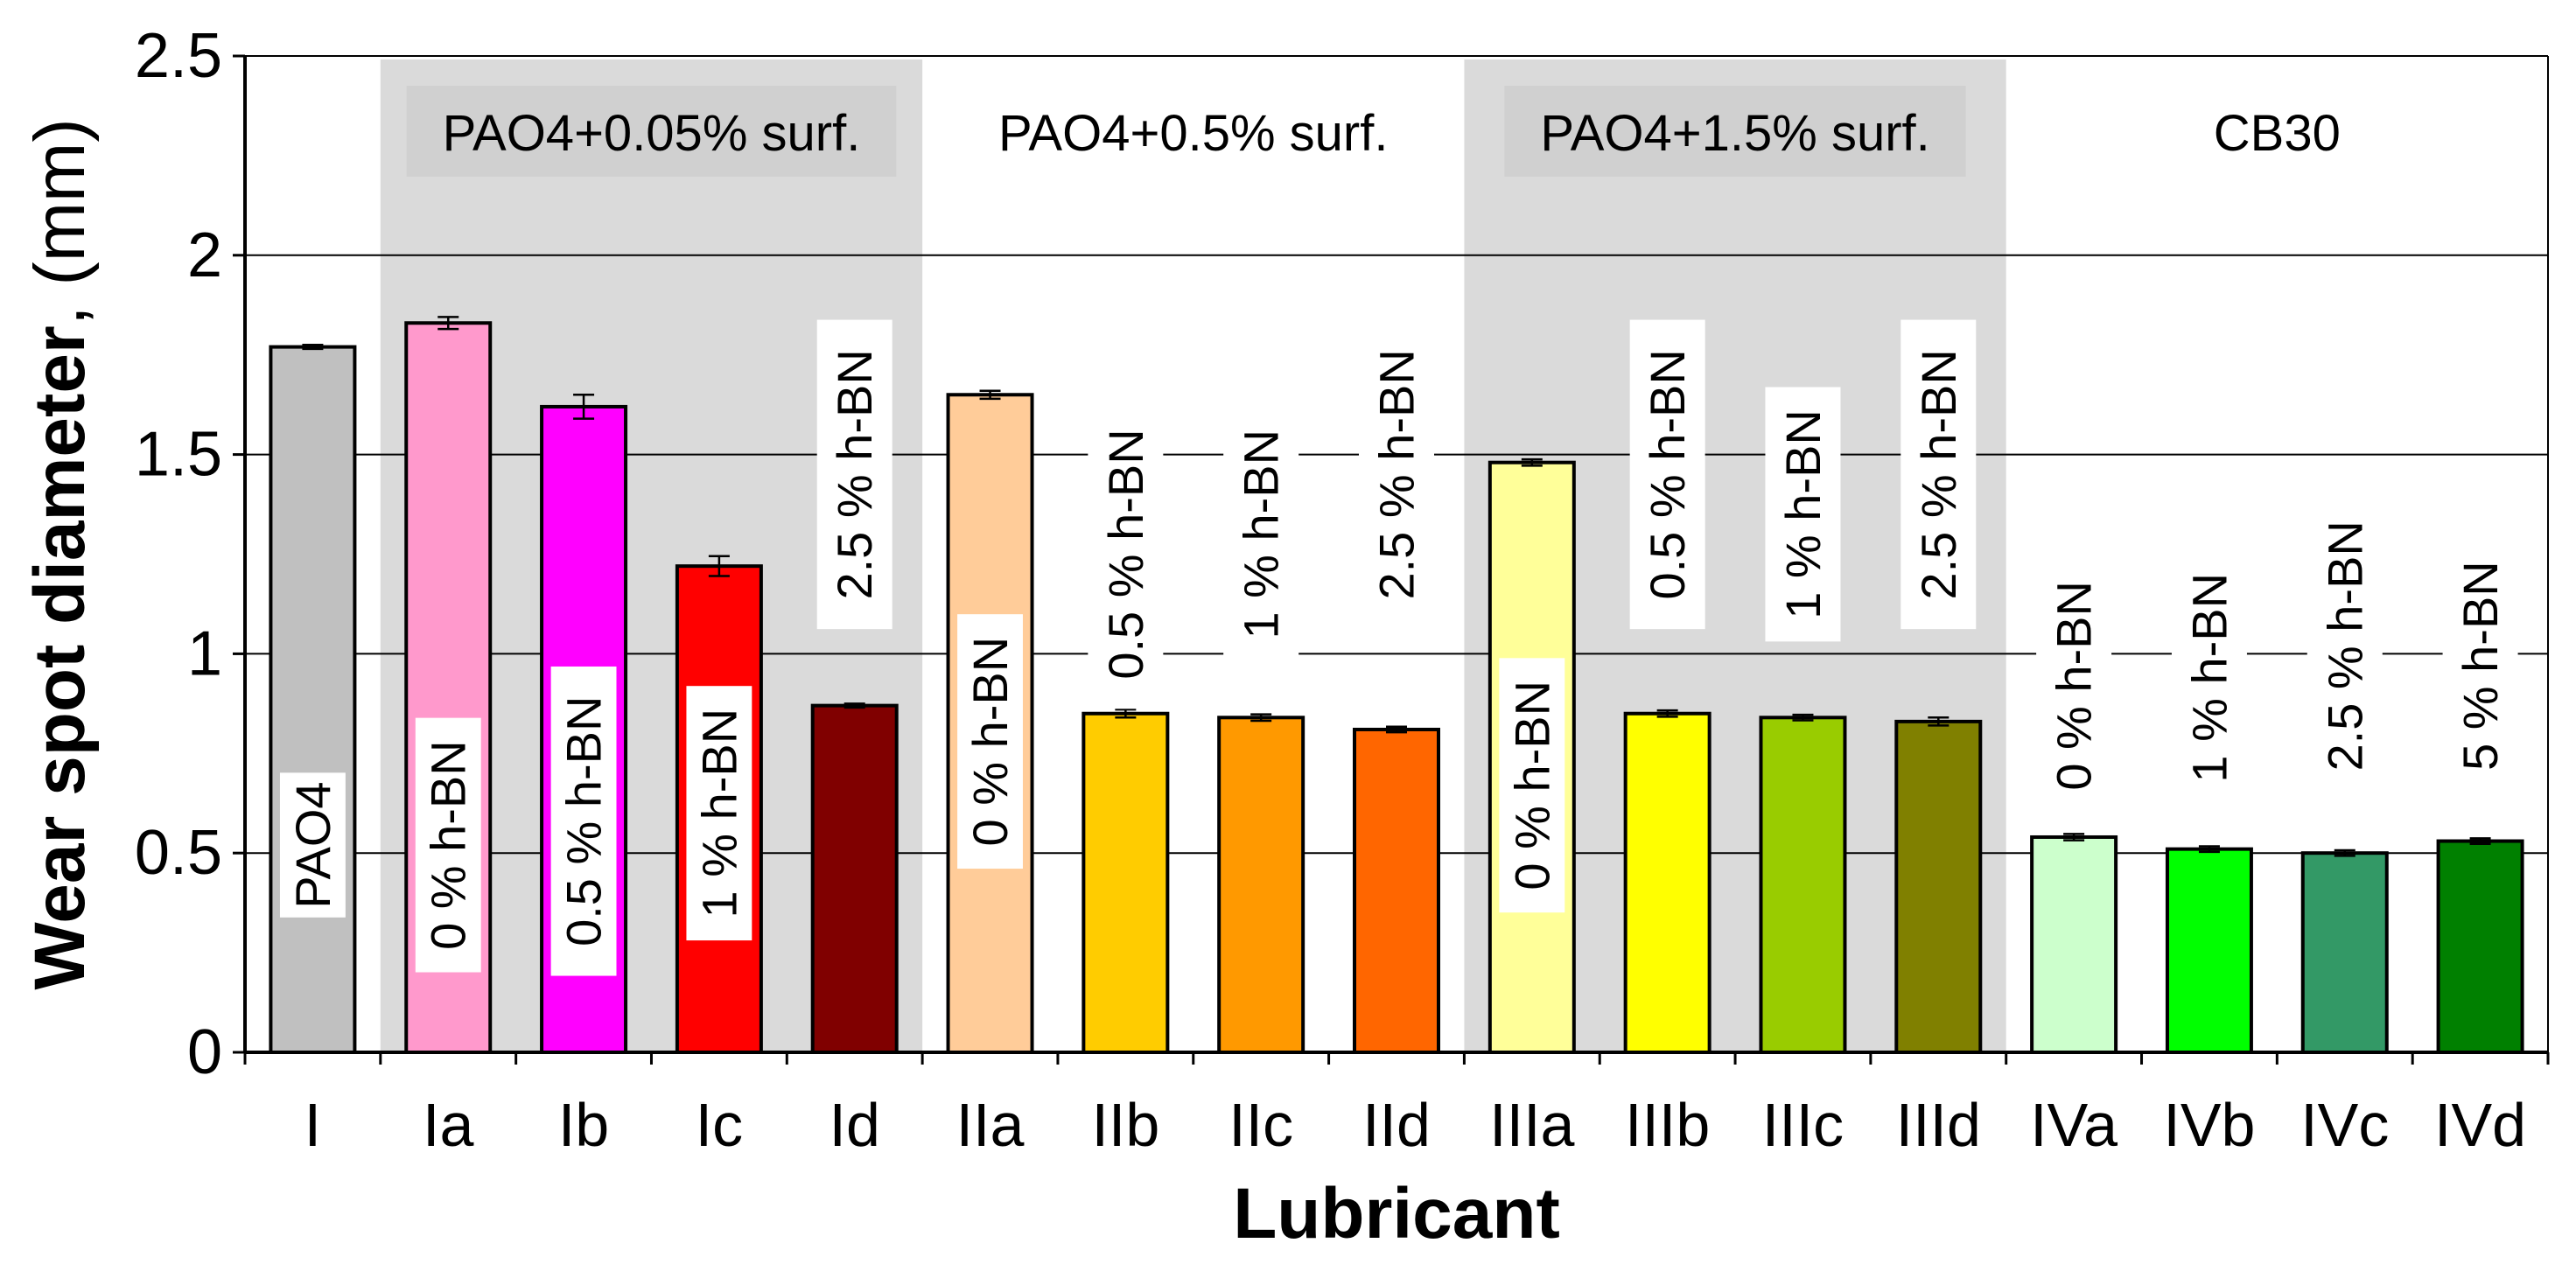 This screenshot has height=1271, width=2576. Describe the element at coordinates (1260, 1125) in the screenshot. I see `x-tick-label-IIc: IIc` at that location.